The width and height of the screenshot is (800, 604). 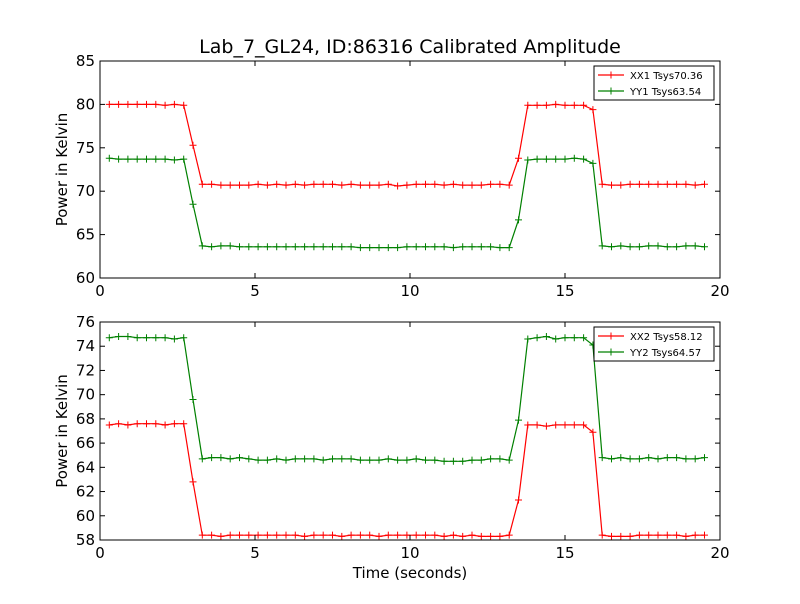 I want to click on y-tick-label: 65, so click(x=85, y=235).